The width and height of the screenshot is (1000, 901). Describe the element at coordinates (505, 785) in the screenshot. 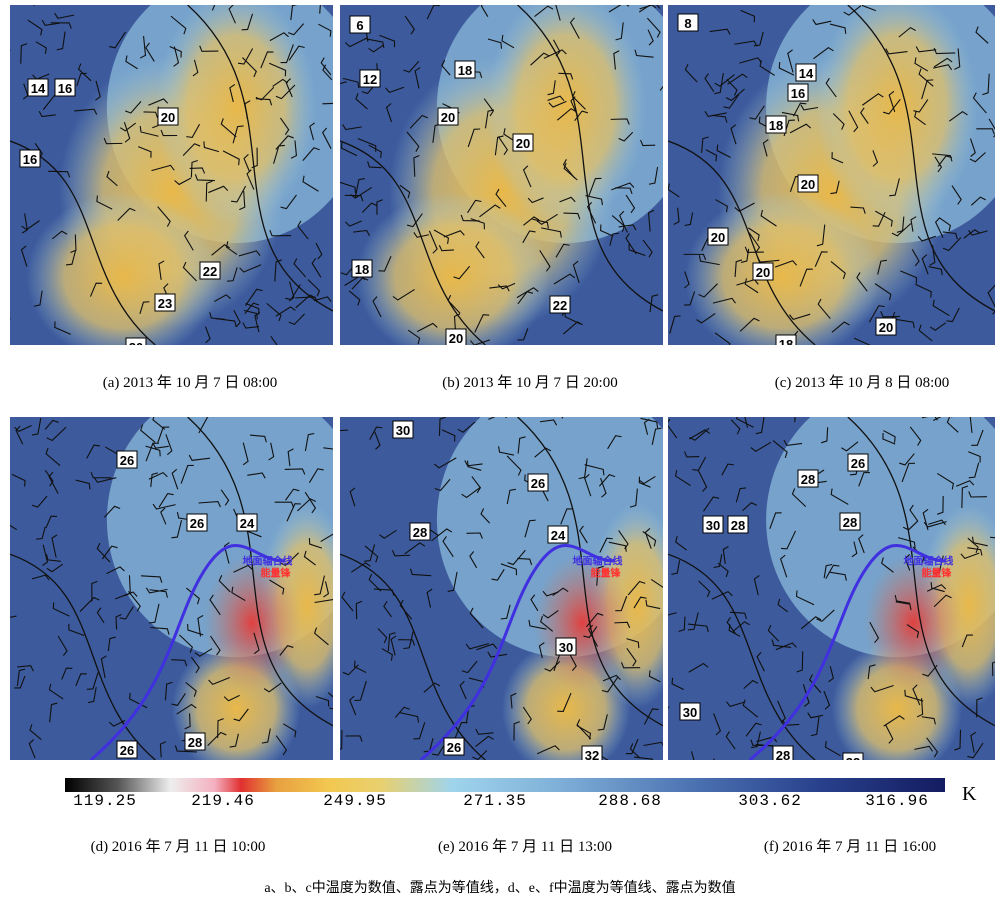

I see `colorbar` at that location.